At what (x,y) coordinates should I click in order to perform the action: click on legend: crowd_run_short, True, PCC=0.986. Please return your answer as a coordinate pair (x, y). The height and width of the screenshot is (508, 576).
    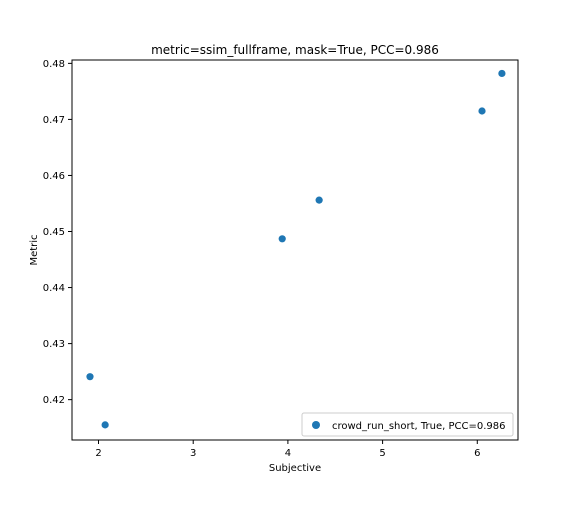
    Looking at the image, I should click on (407, 424).